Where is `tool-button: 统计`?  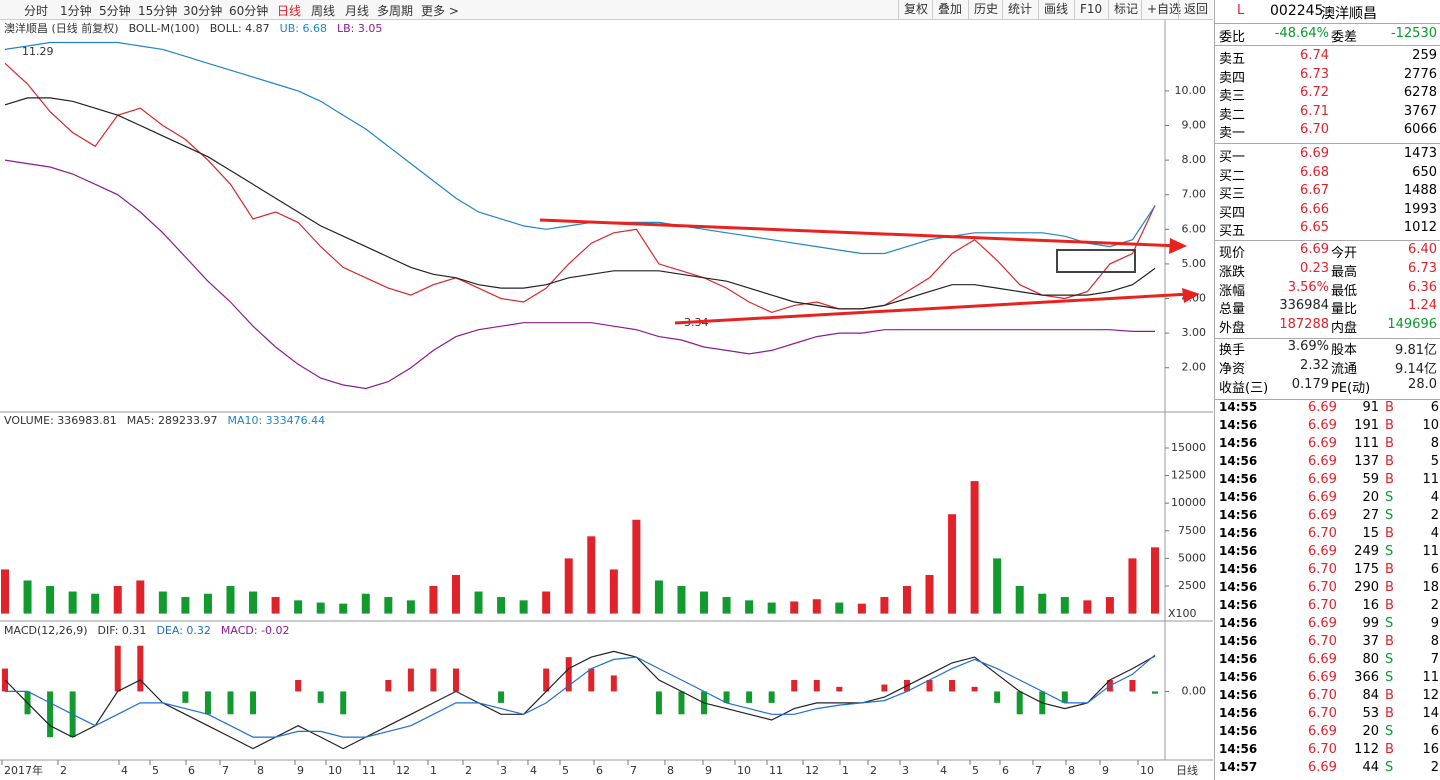 tool-button: 统计 is located at coordinates (1019, 9).